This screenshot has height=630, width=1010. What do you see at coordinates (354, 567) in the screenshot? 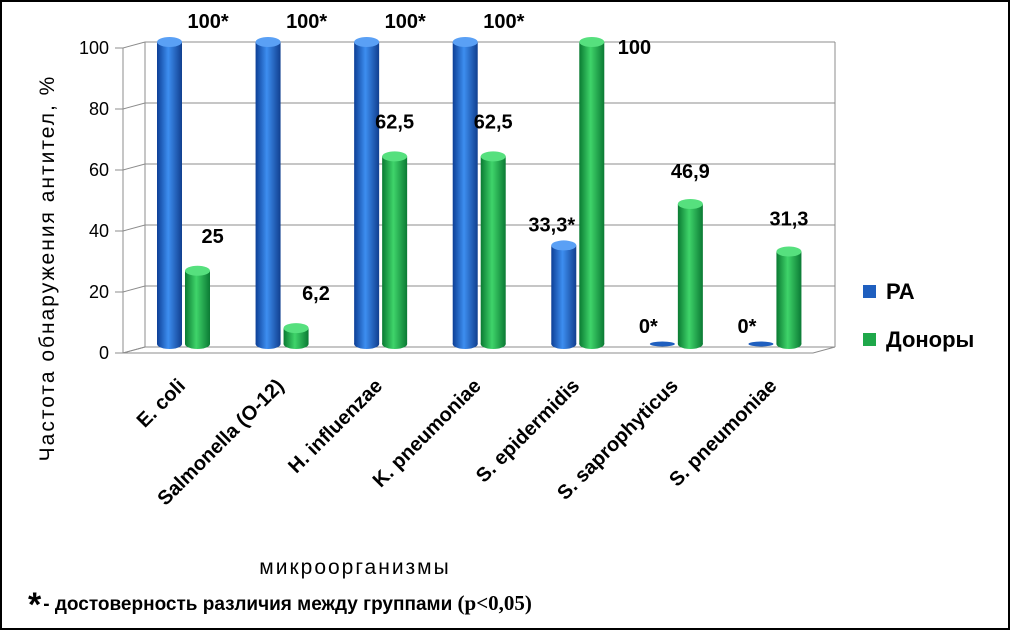
I see `x-axis-title: микроорганизмы` at bounding box center [354, 567].